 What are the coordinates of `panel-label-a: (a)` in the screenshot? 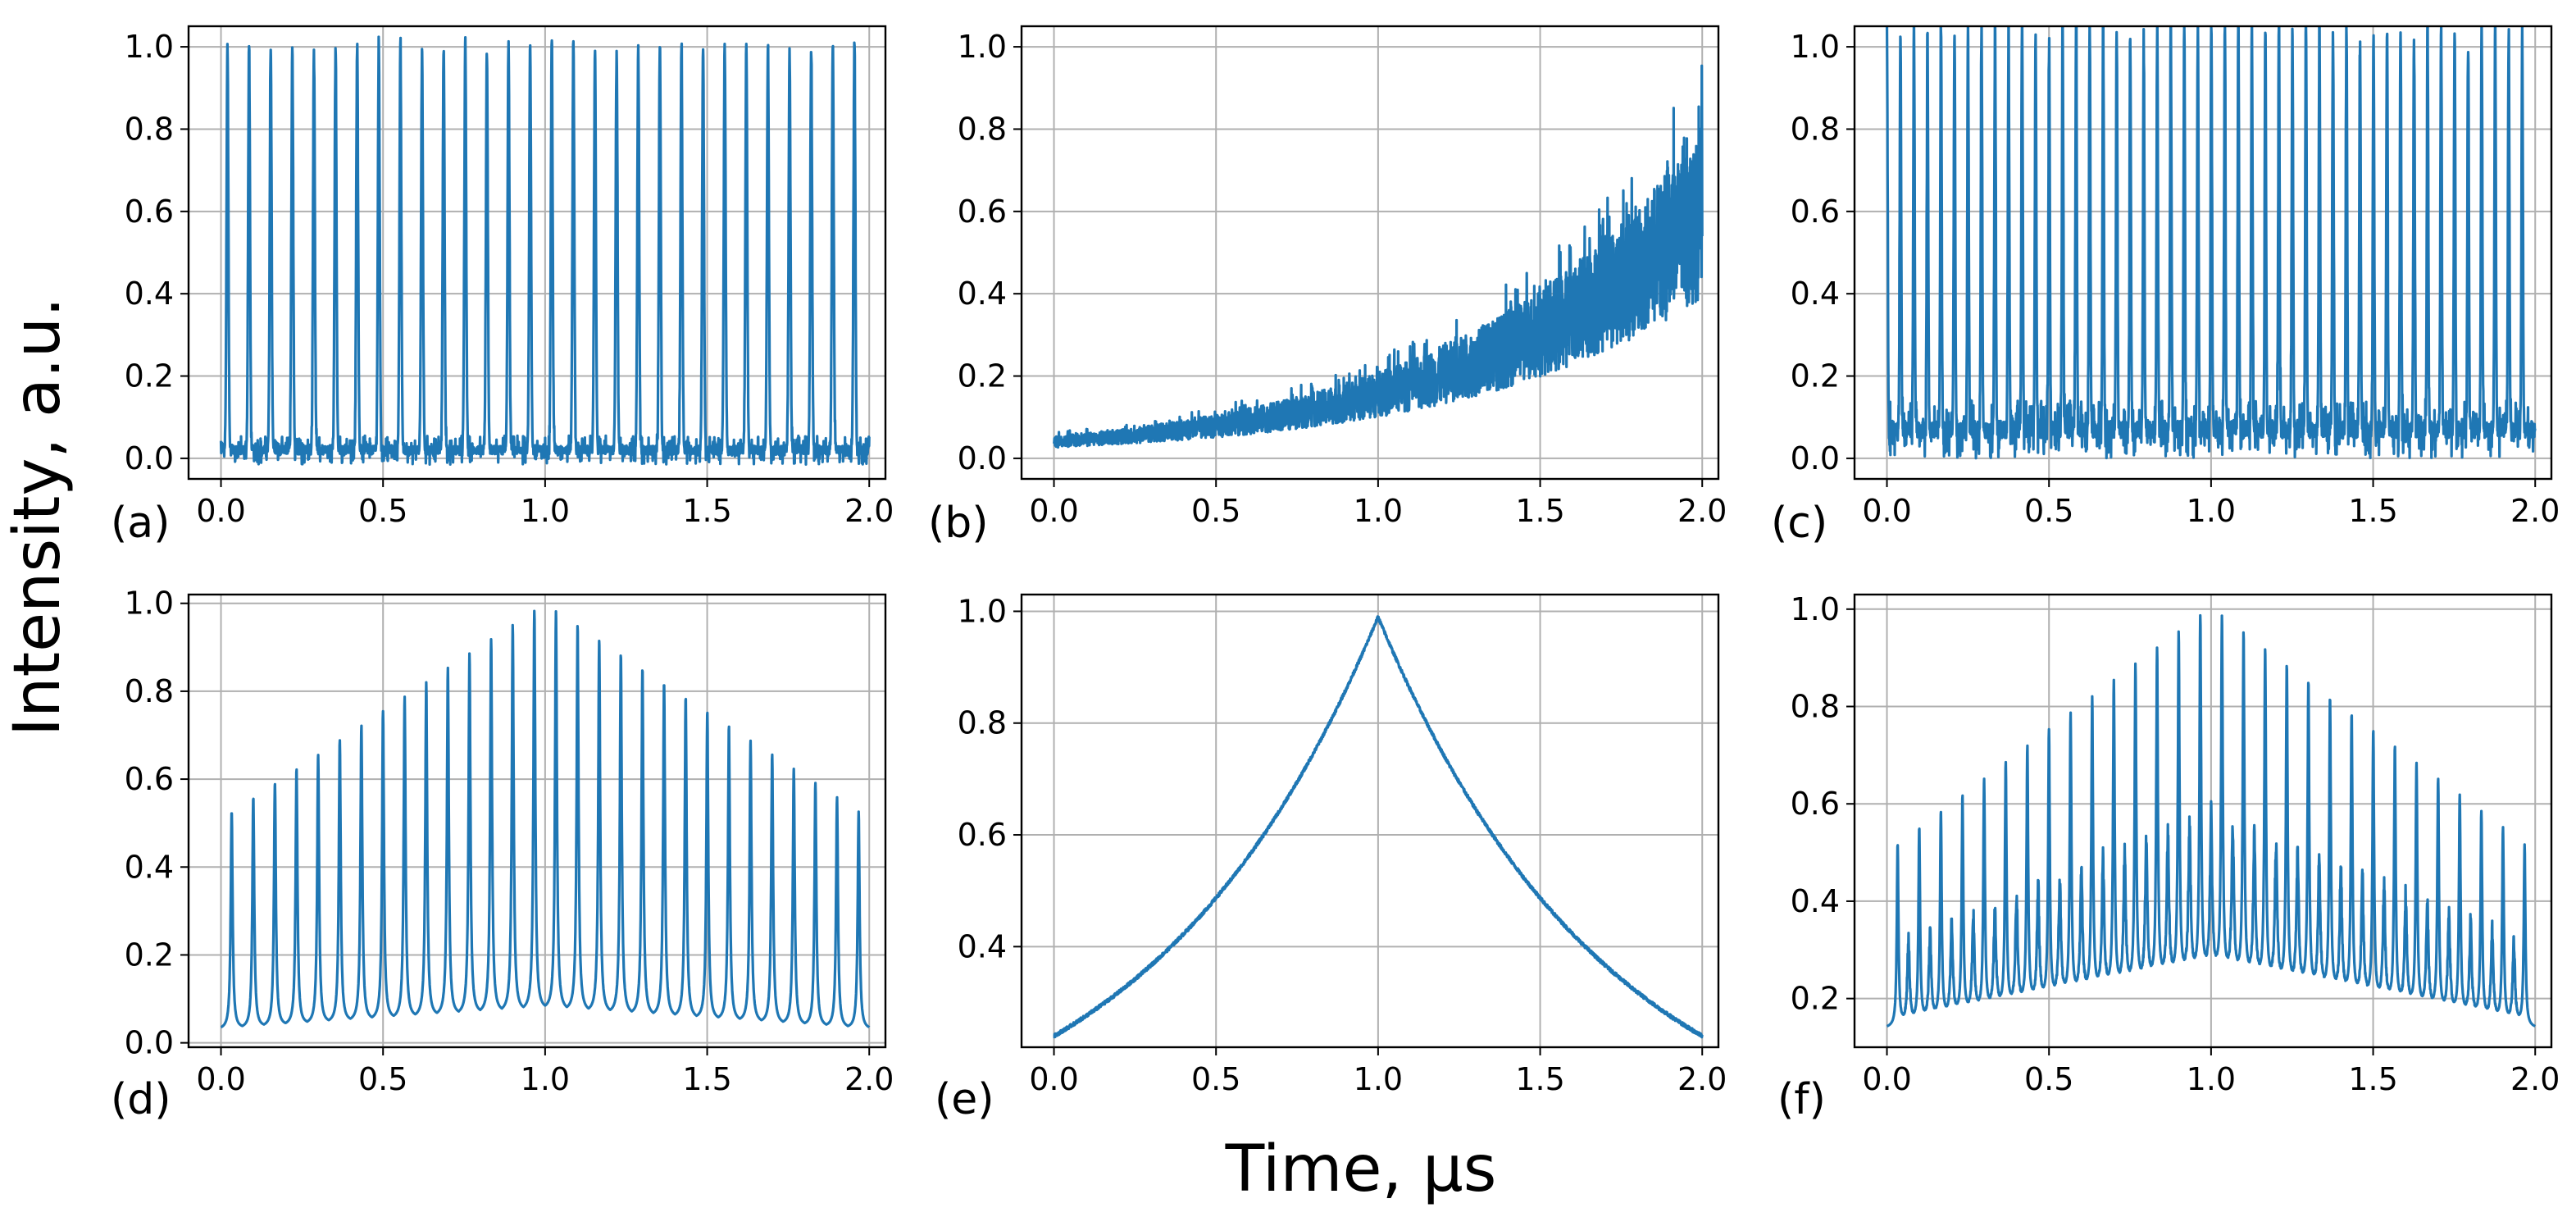 It's located at (140, 523).